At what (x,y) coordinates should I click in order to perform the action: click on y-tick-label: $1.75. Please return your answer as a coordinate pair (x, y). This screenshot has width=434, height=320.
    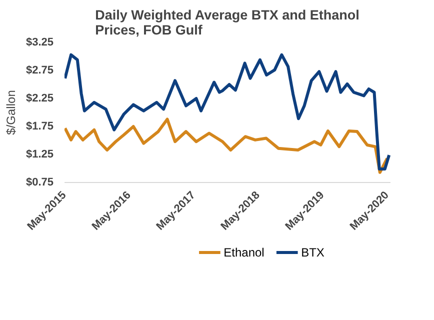
    Looking at the image, I should click on (40, 126).